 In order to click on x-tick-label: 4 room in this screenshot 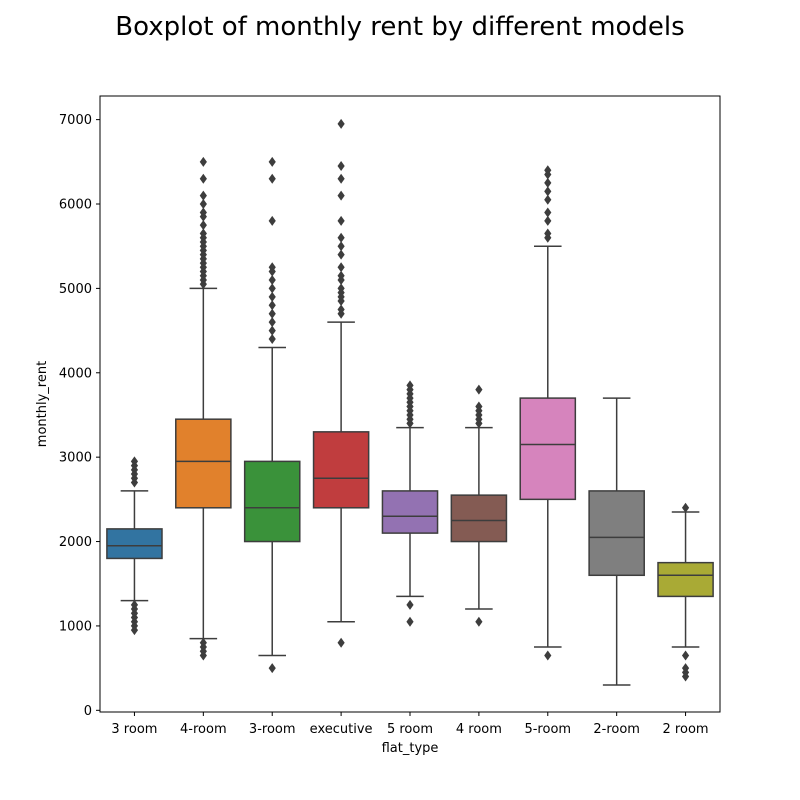, I will do `click(479, 729)`.